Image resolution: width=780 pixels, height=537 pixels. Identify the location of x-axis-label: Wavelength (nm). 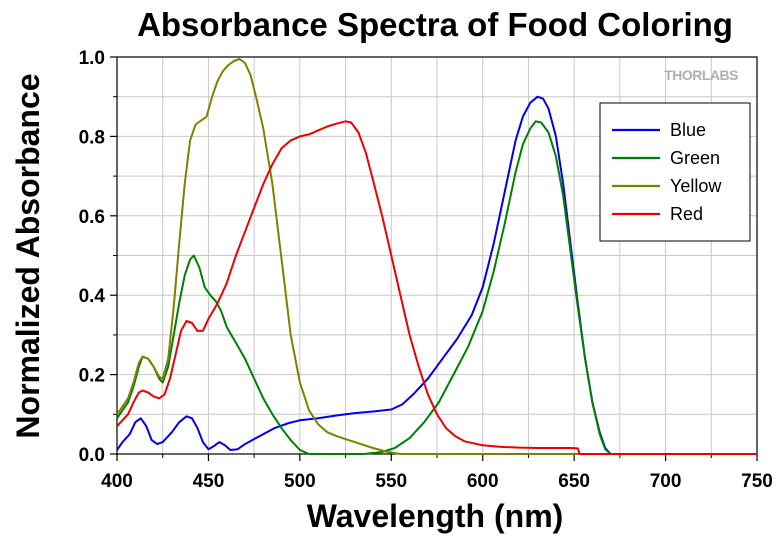
(435, 516).